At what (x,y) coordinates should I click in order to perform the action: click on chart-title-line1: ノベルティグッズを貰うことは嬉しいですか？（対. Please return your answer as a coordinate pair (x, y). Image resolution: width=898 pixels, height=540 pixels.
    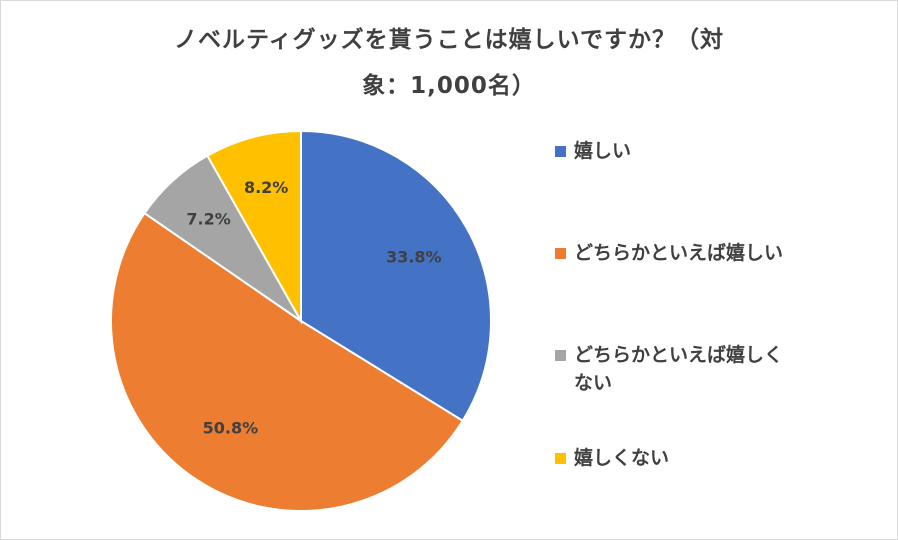
    Looking at the image, I should click on (449, 40).